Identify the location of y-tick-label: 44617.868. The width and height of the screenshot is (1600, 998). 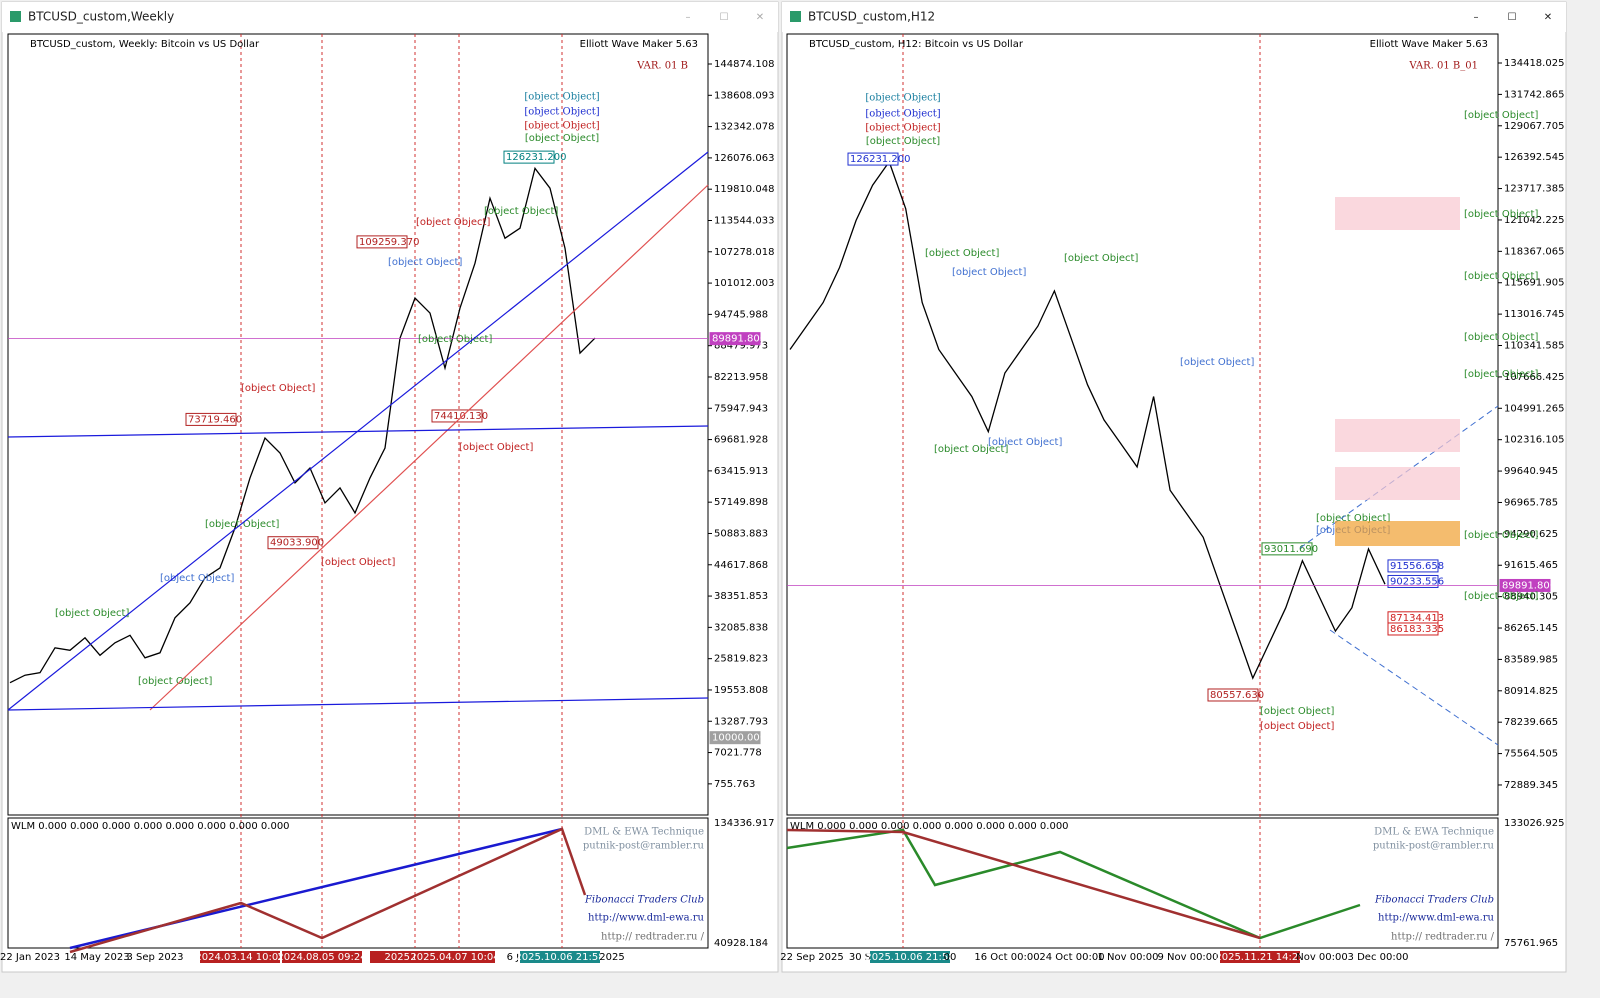
(741, 565).